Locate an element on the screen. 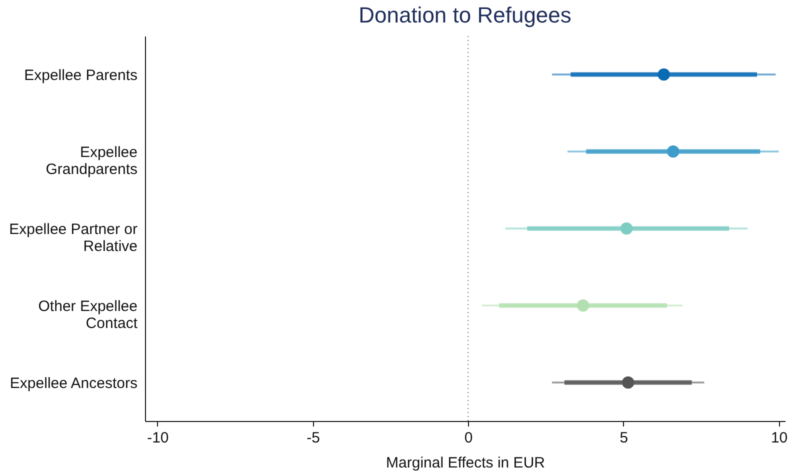 The height and width of the screenshot is (476, 792). chart-title: Donation to Refugees is located at coordinates (465, 15).